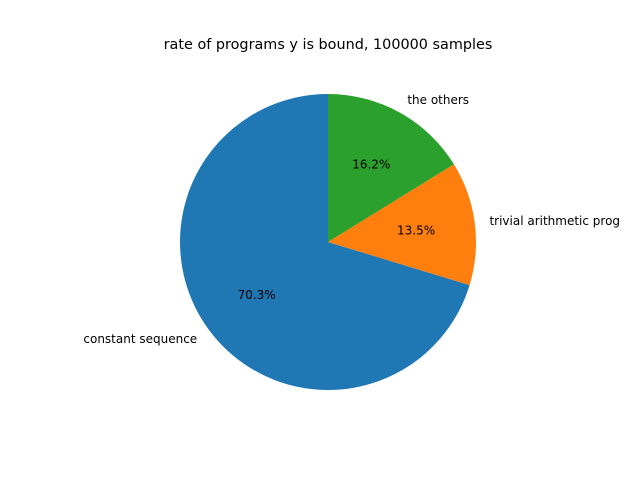 Image resolution: width=640 pixels, height=485 pixels. What do you see at coordinates (371, 164) in the screenshot?
I see `pie-pct-label-the-others: 16.2%` at bounding box center [371, 164].